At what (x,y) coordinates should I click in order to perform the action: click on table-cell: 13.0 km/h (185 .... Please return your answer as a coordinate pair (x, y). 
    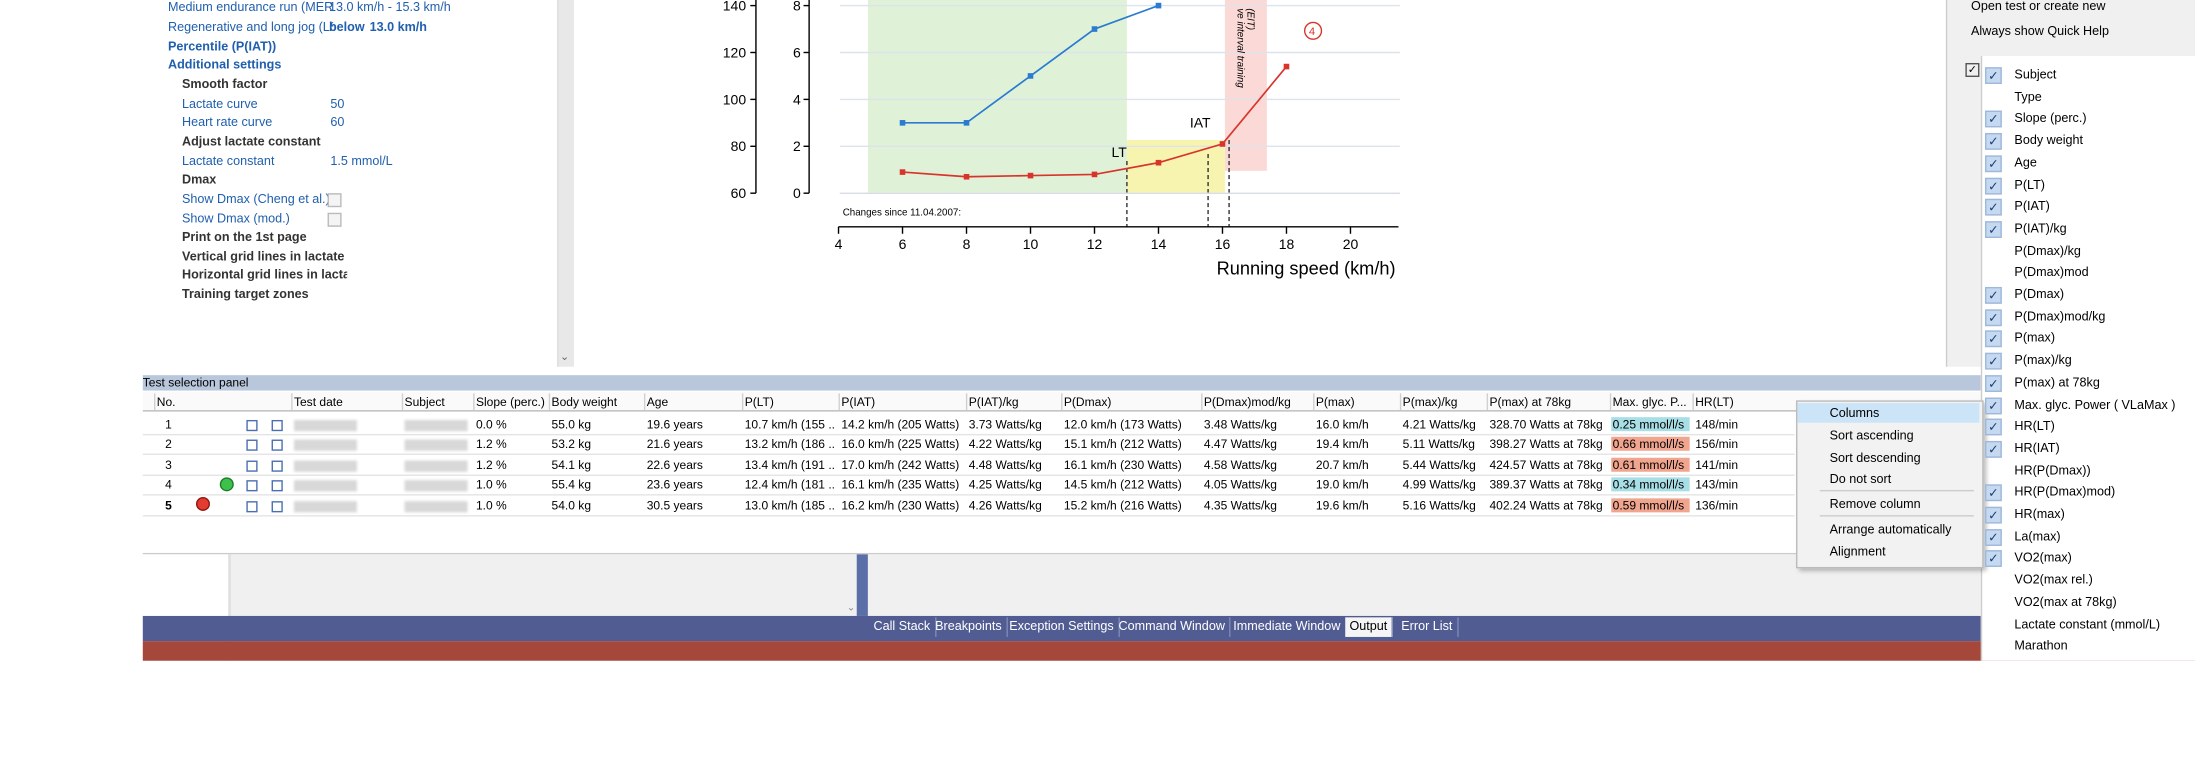
    Looking at the image, I should click on (790, 504).